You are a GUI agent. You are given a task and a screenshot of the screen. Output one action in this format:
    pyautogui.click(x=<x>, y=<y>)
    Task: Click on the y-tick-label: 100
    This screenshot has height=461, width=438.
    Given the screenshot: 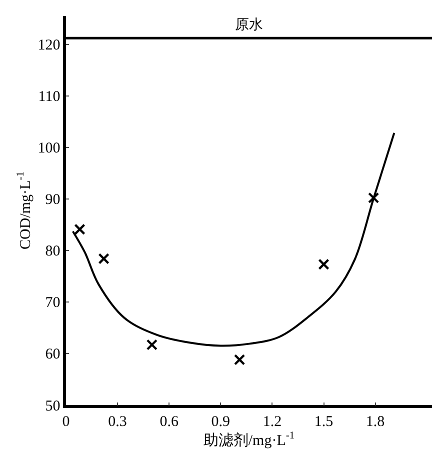 What is the action you would take?
    pyautogui.click(x=49, y=148)
    